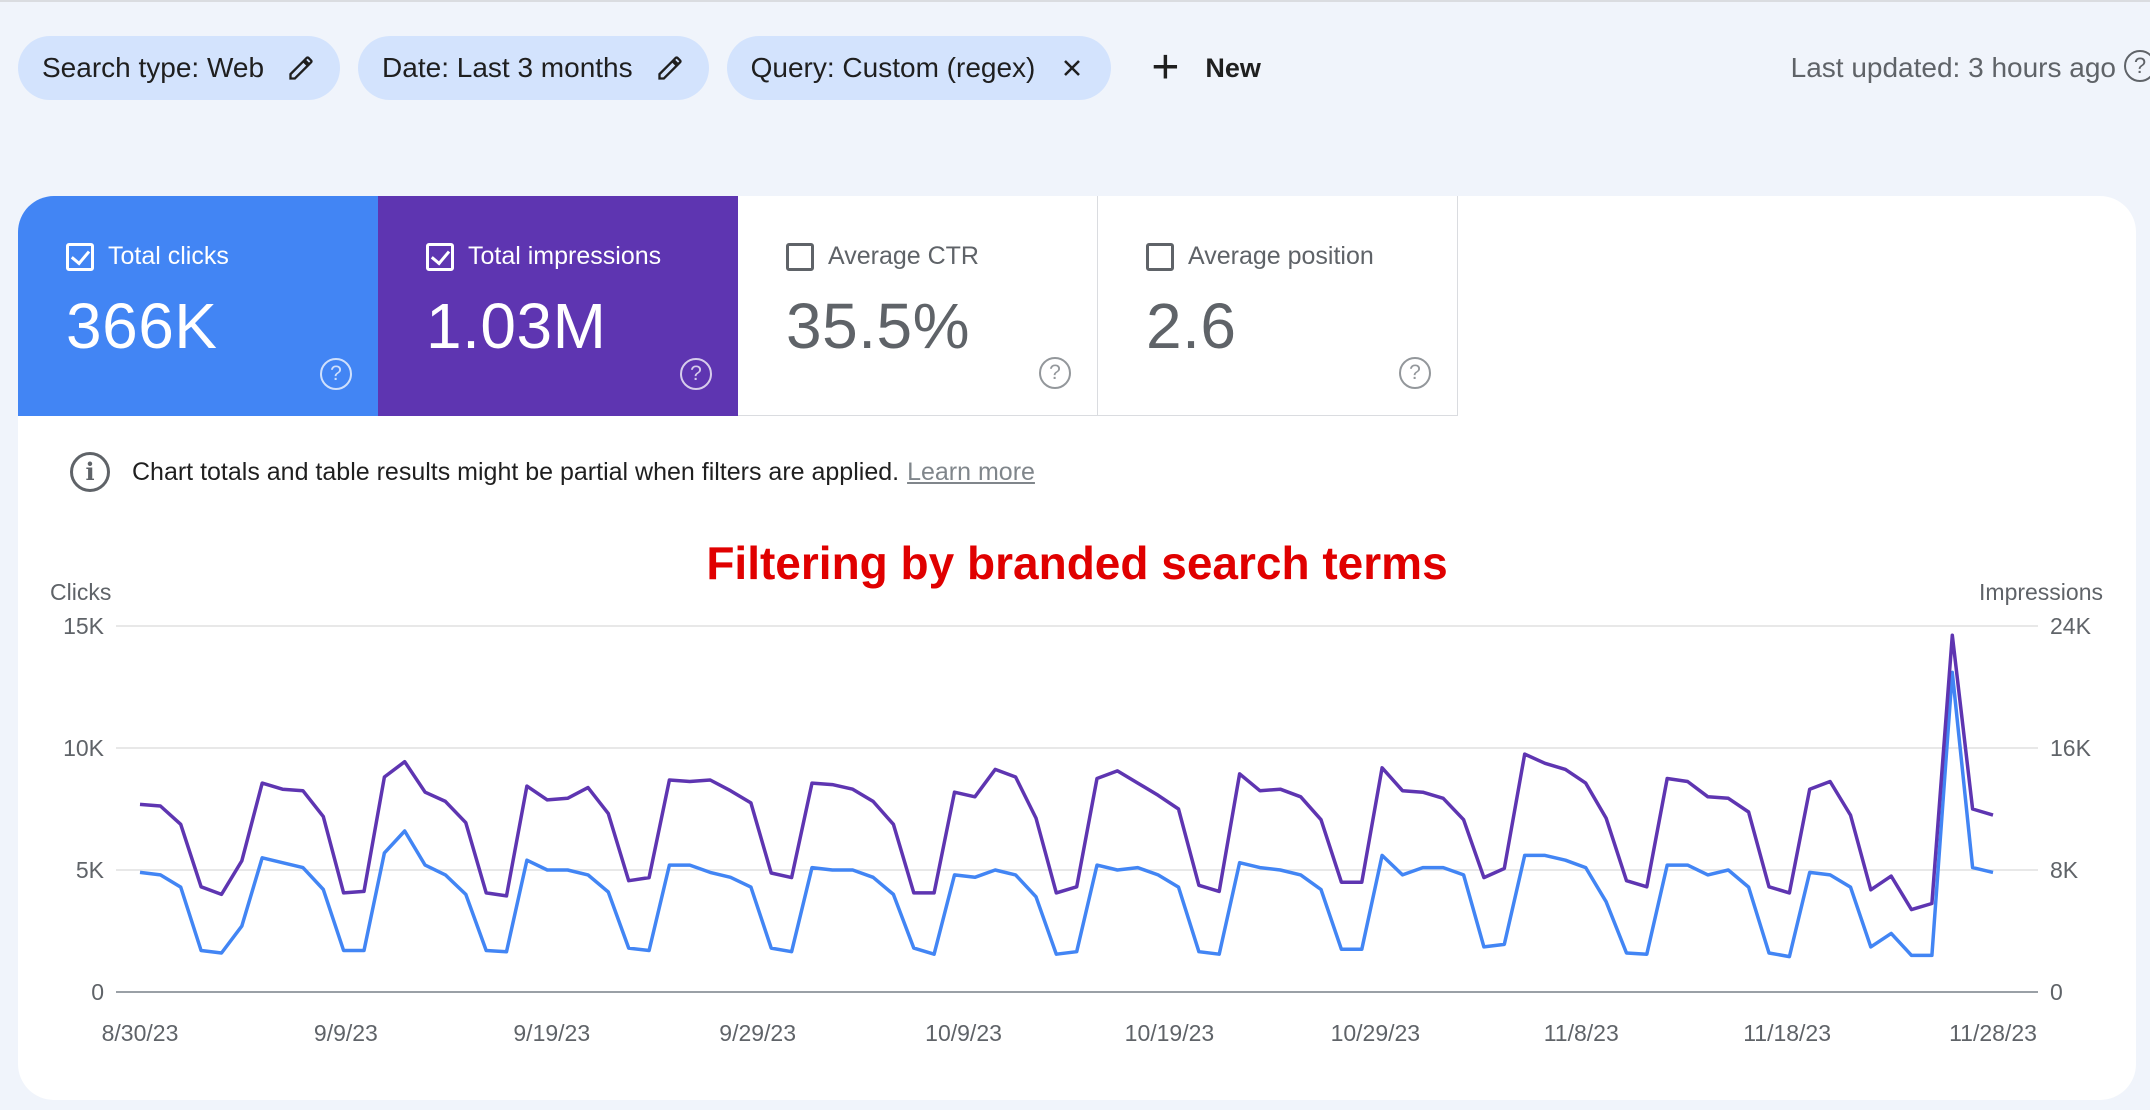 The width and height of the screenshot is (2150, 1110). Describe the element at coordinates (757, 1033) in the screenshot. I see `x-axis-tick-label: 9/29/23` at that location.